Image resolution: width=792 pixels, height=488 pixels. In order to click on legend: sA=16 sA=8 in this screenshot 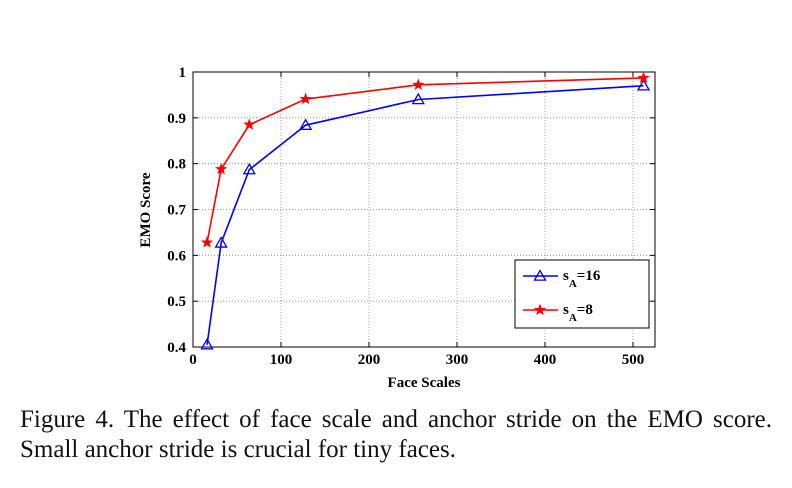, I will do `click(582, 294)`.